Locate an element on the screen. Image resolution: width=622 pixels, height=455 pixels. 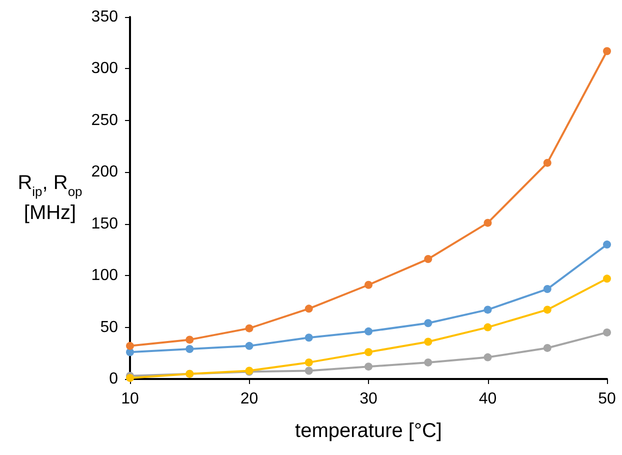
y-tick-label: 50 is located at coordinates (109, 327).